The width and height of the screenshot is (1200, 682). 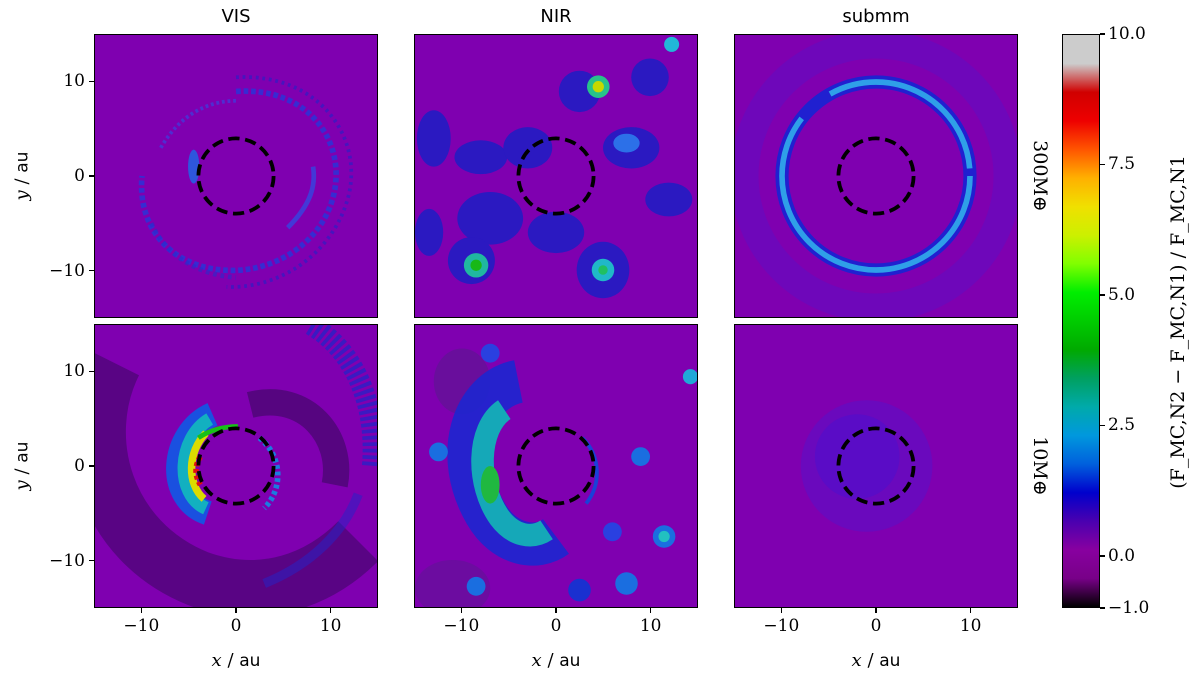 What do you see at coordinates (1122, 555) in the screenshot?
I see `colorbar-tick-label: 0.0` at bounding box center [1122, 555].